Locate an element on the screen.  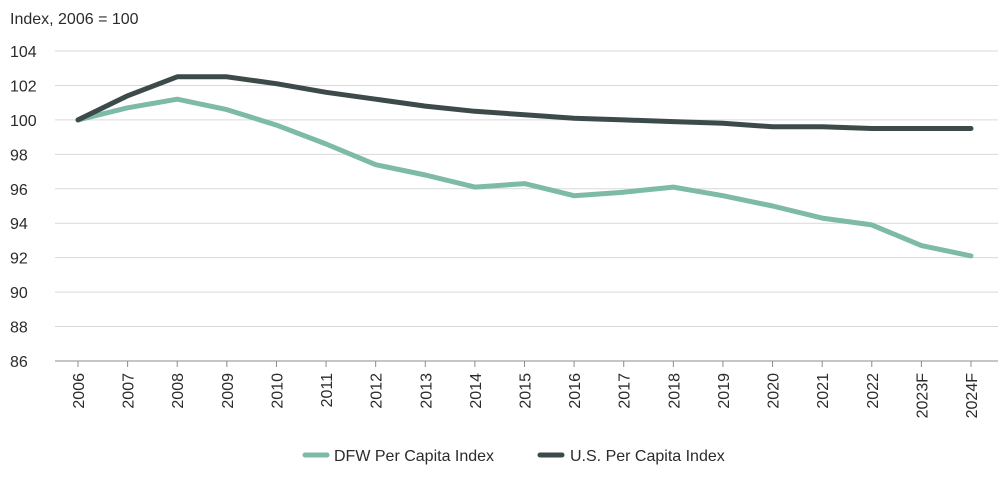
x-tick-label: 2023F is located at coordinates (922, 396).